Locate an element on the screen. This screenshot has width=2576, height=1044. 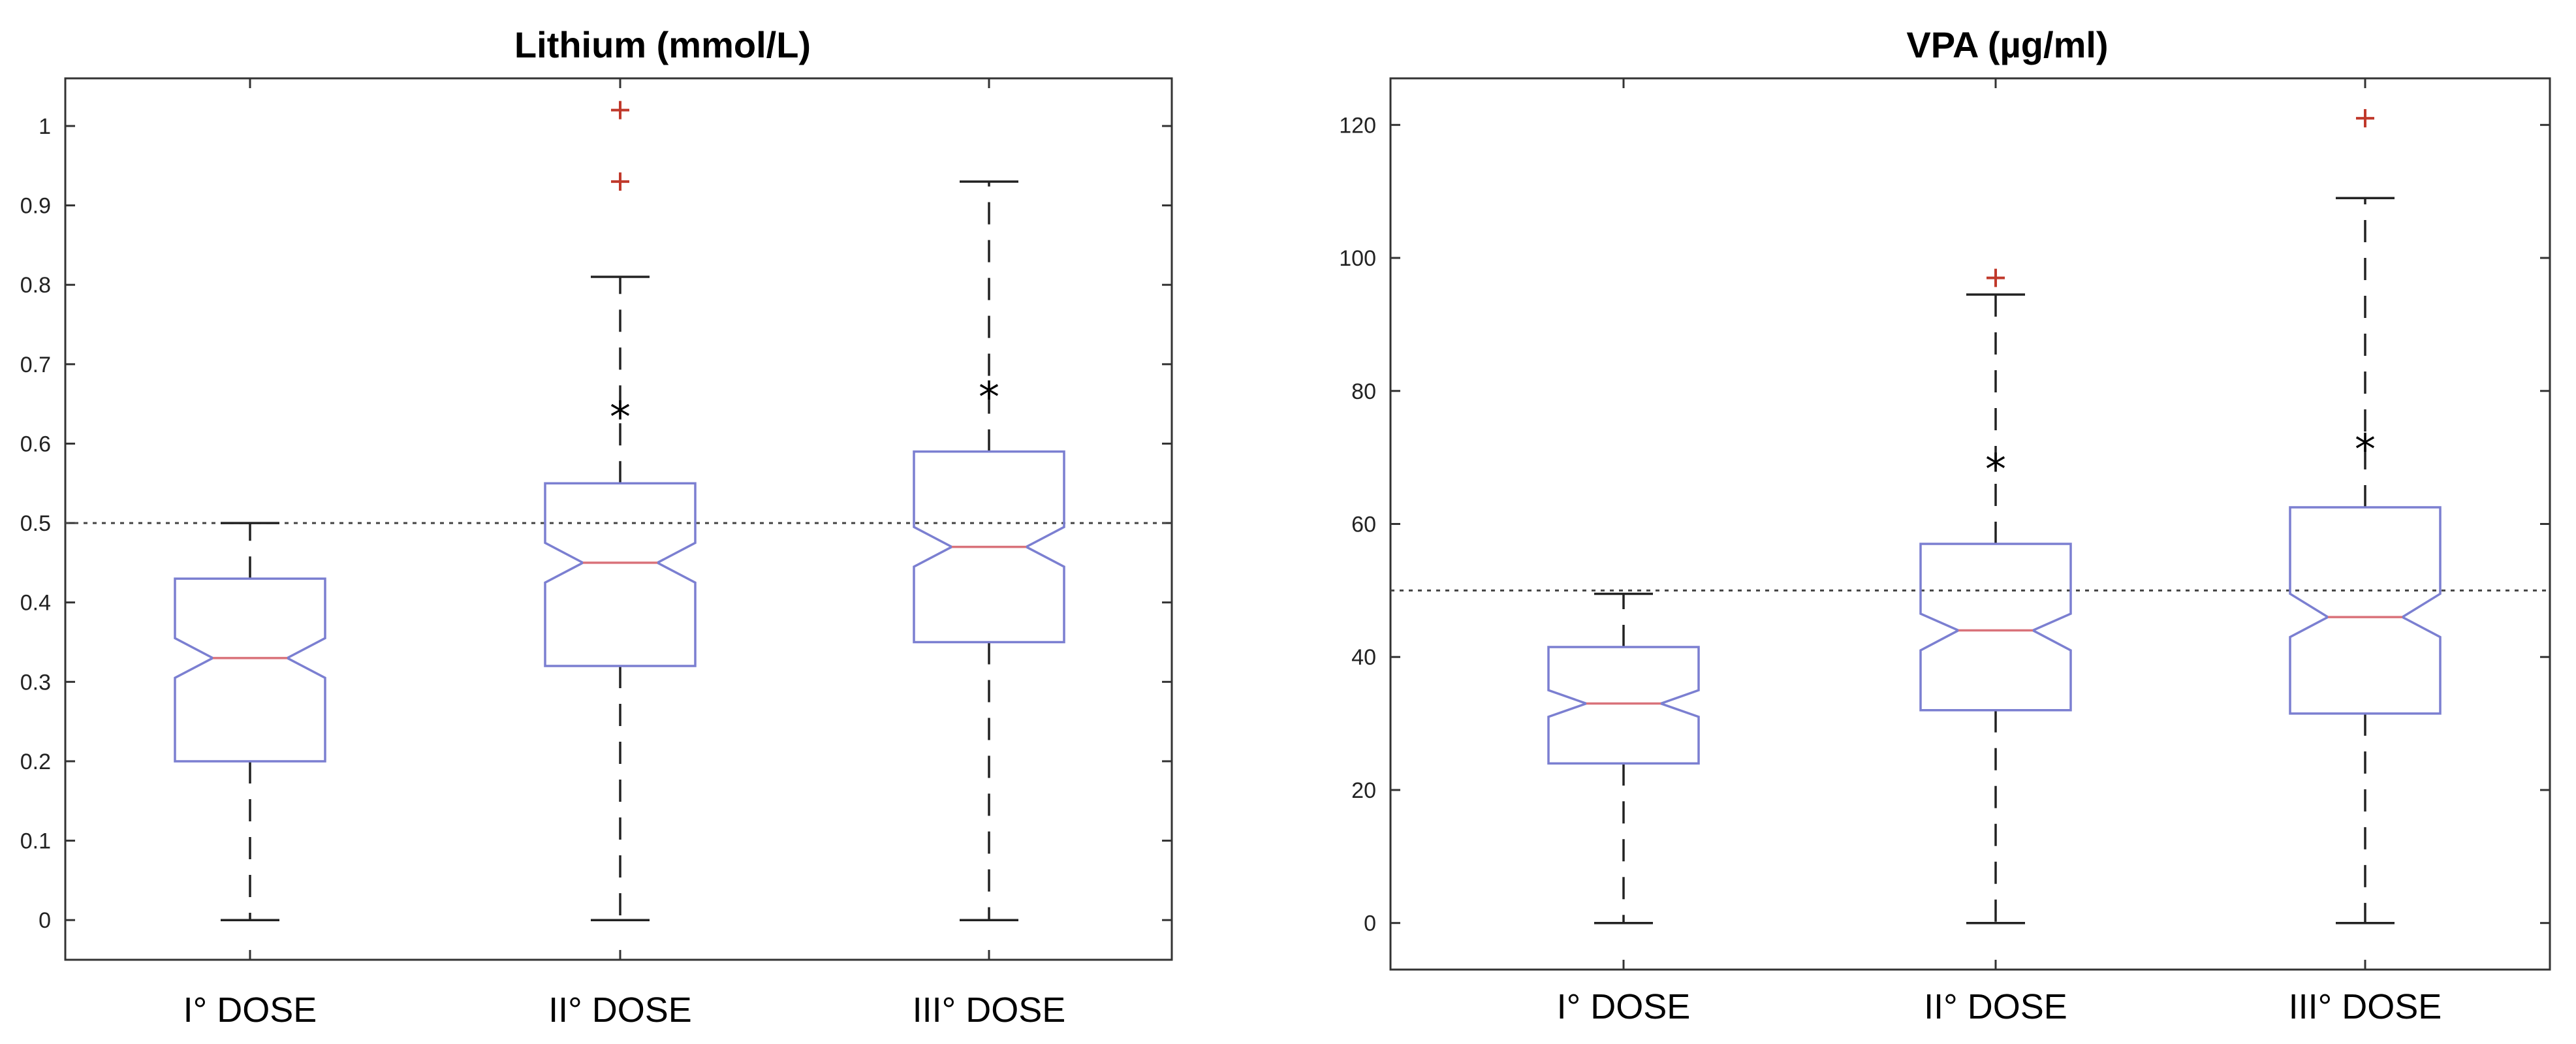
y-tick-label: 0.3 is located at coordinates (35, 682).